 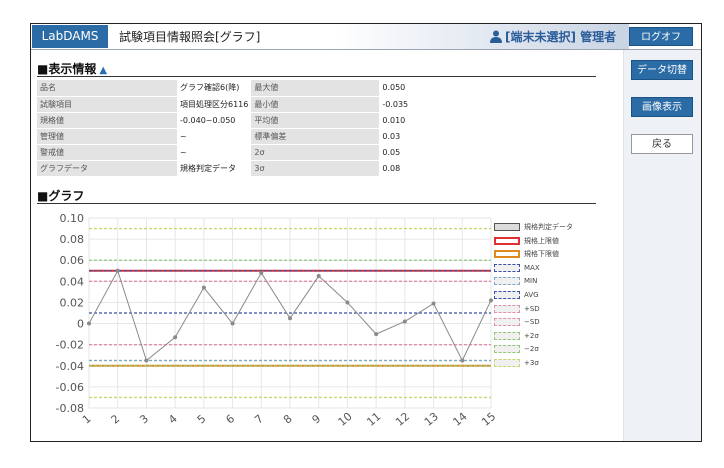 What do you see at coordinates (144, 419) in the screenshot?
I see `x-tick-label: 3` at bounding box center [144, 419].